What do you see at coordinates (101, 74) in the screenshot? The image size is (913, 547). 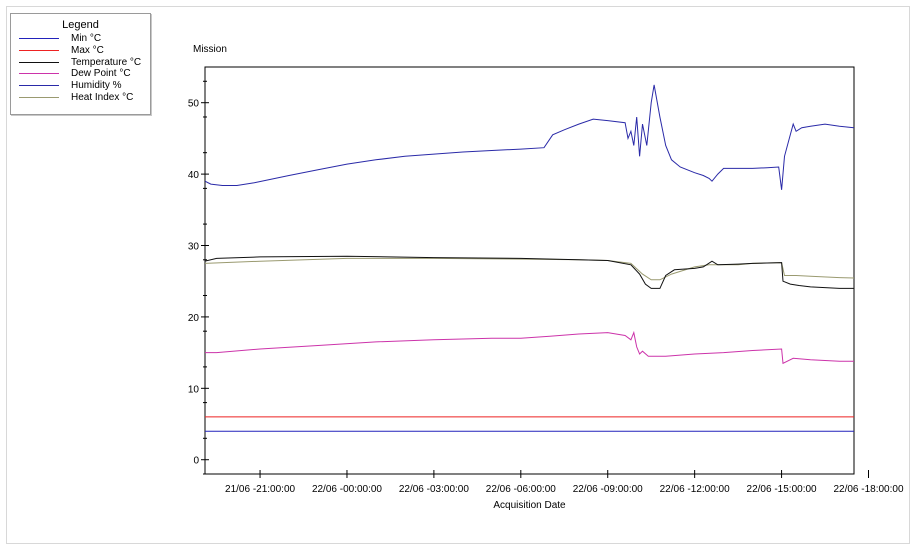 I see `legend-label: Dew Point °C` at bounding box center [101, 74].